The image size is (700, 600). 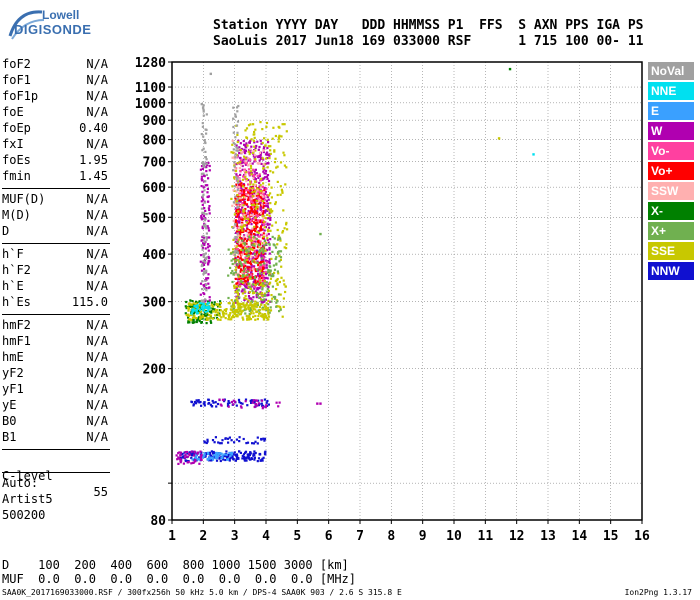 I want to click on y-tick-label: 700, so click(x=155, y=163).